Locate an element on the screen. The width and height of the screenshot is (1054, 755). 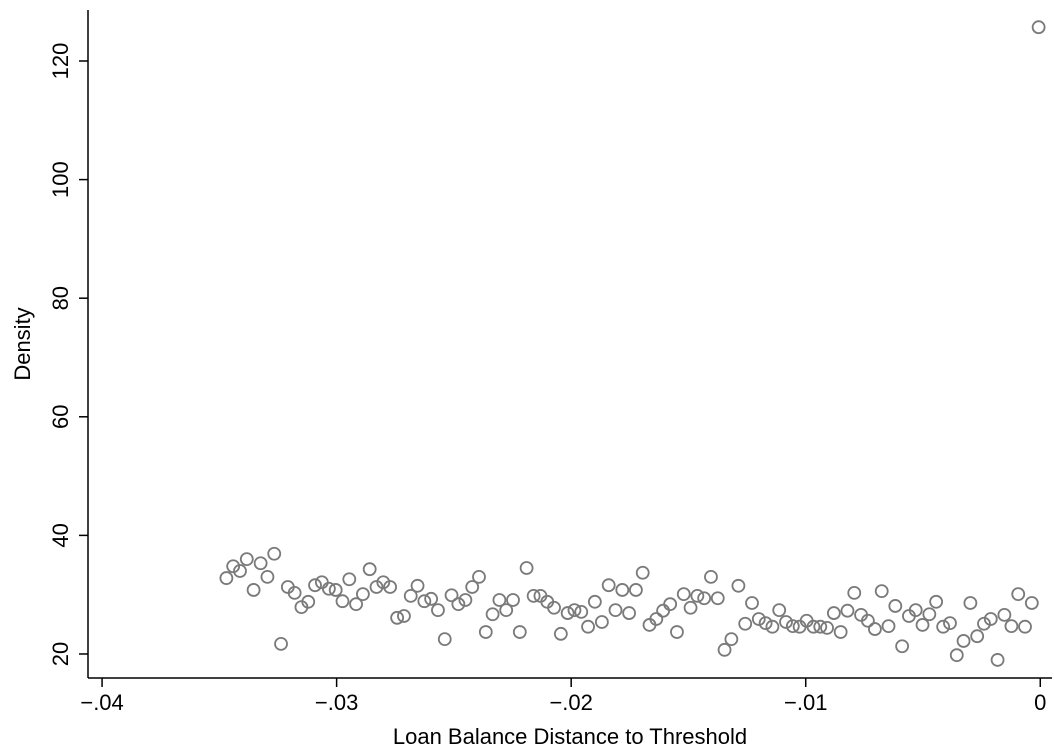
x-tick-label: −.02 is located at coordinates (570, 702).